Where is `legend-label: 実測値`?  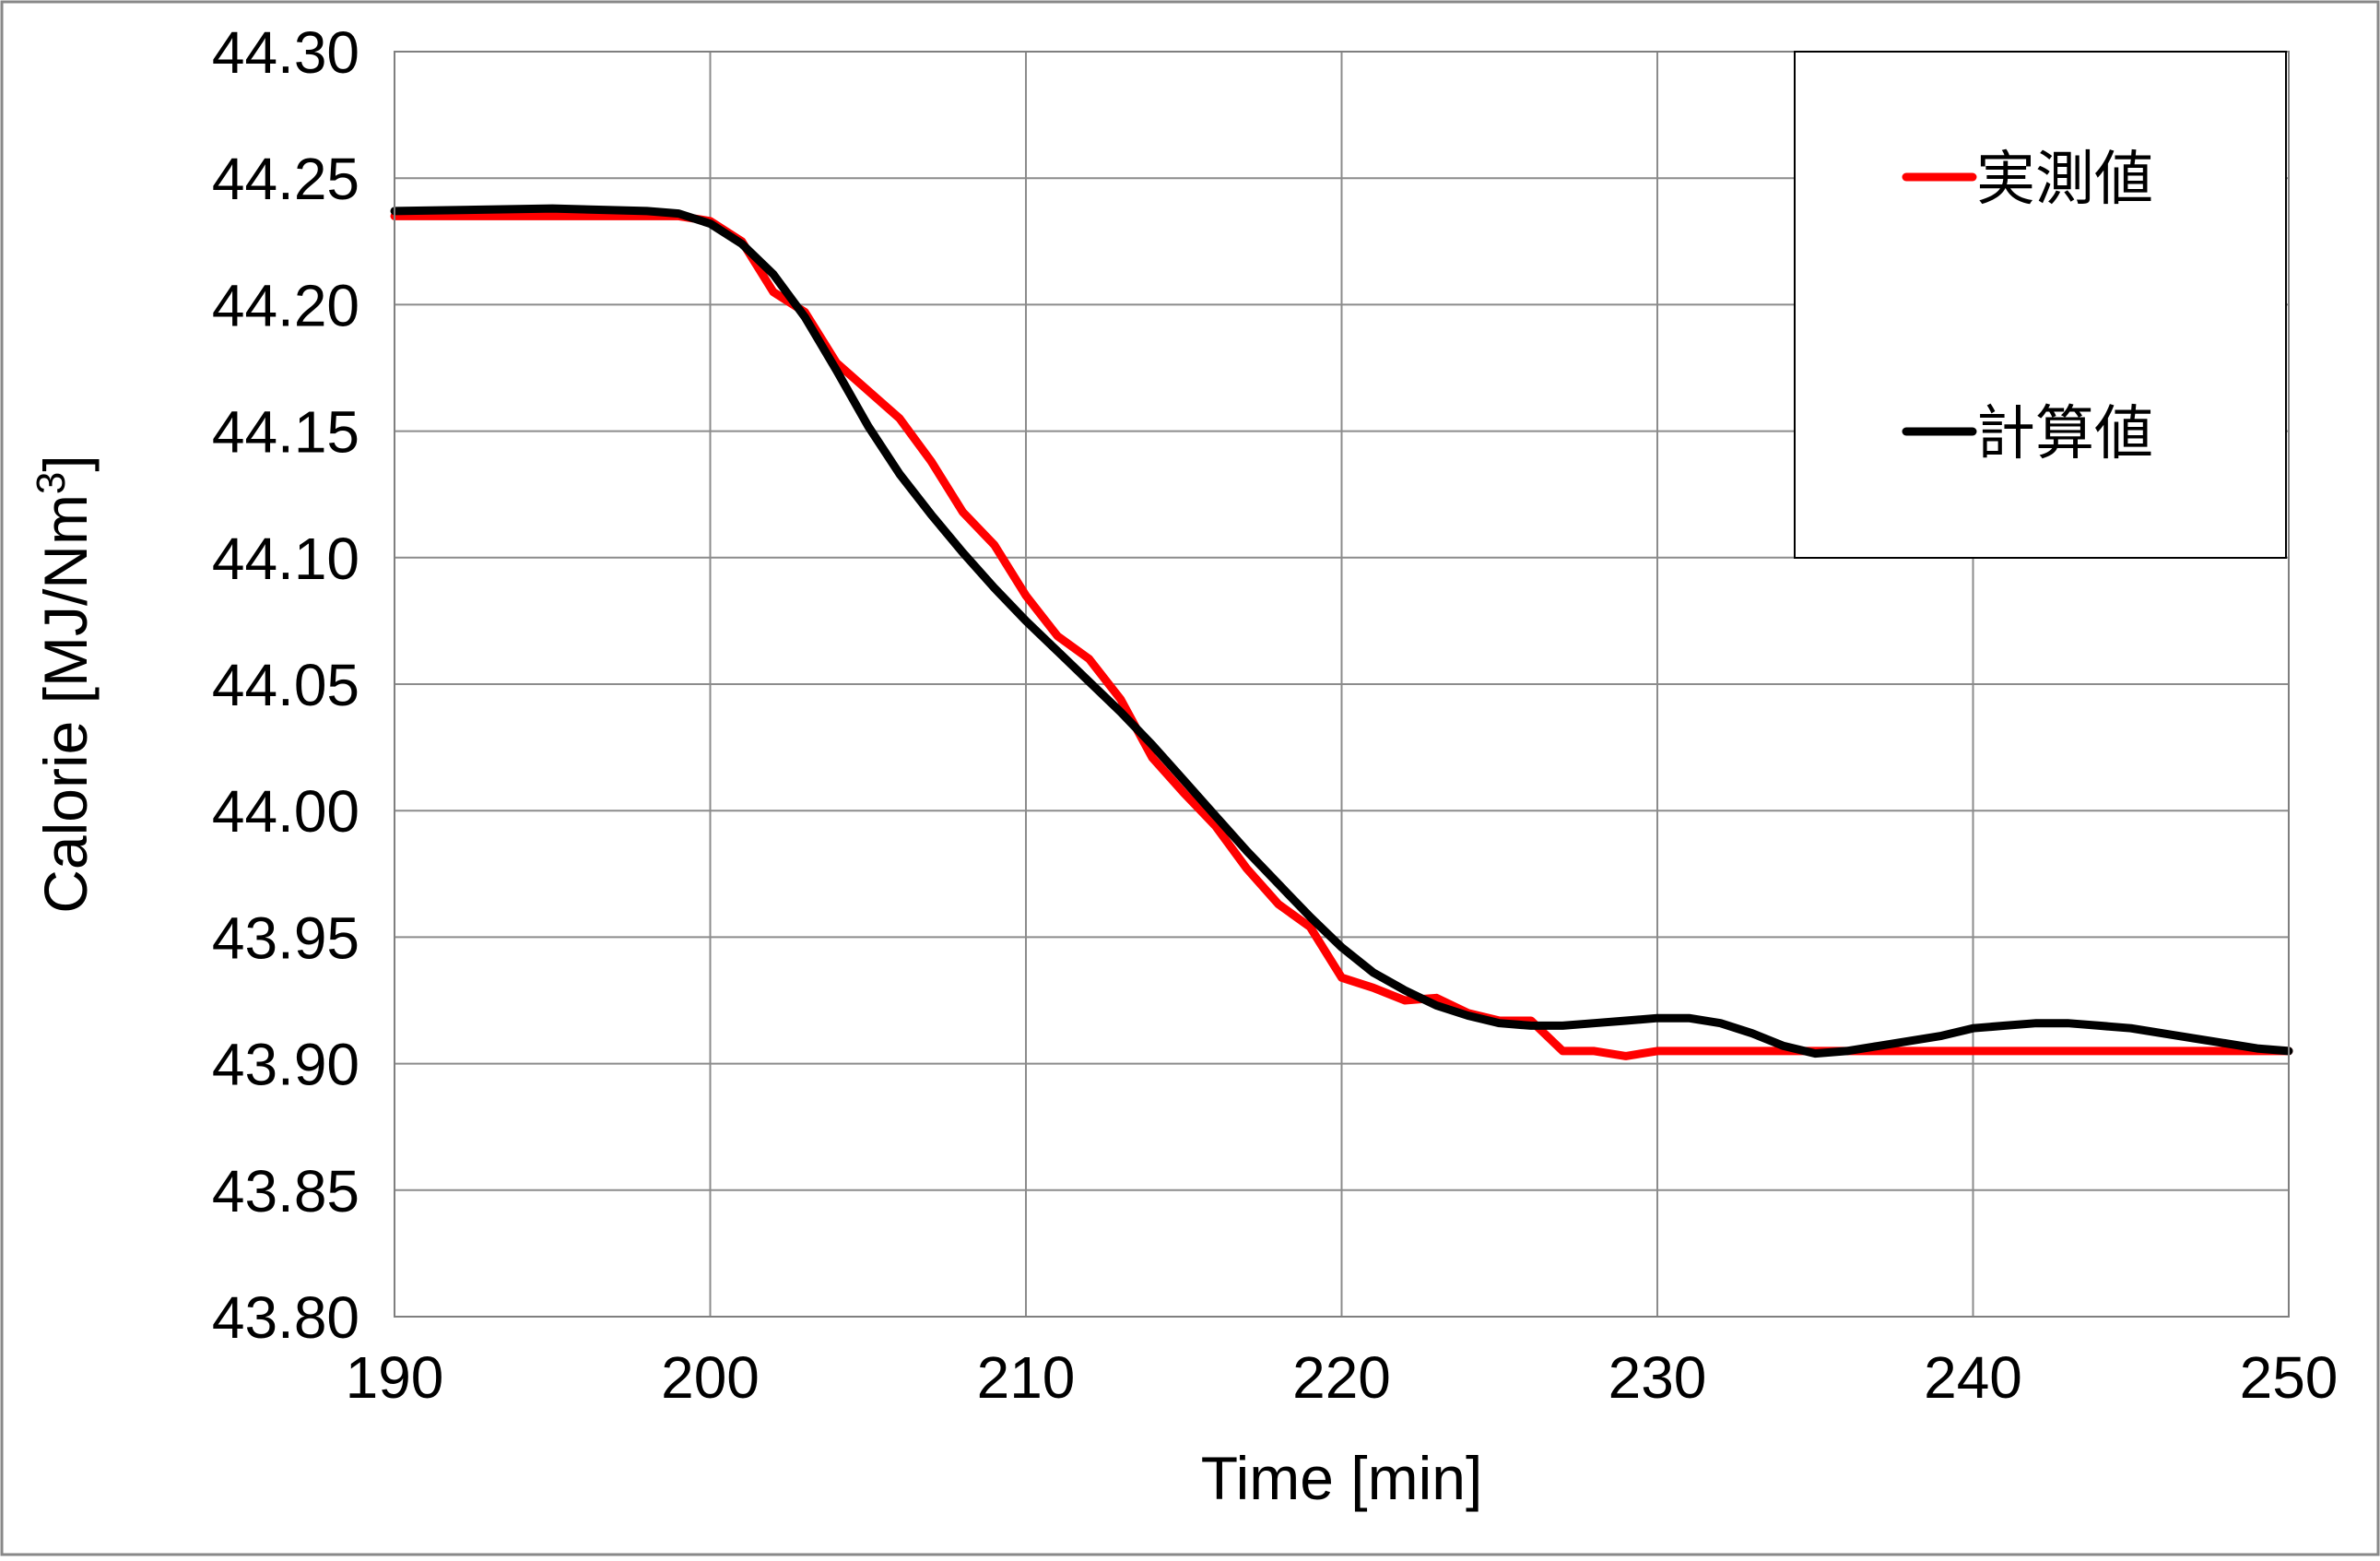 legend-label: 実測値 is located at coordinates (2064, 179).